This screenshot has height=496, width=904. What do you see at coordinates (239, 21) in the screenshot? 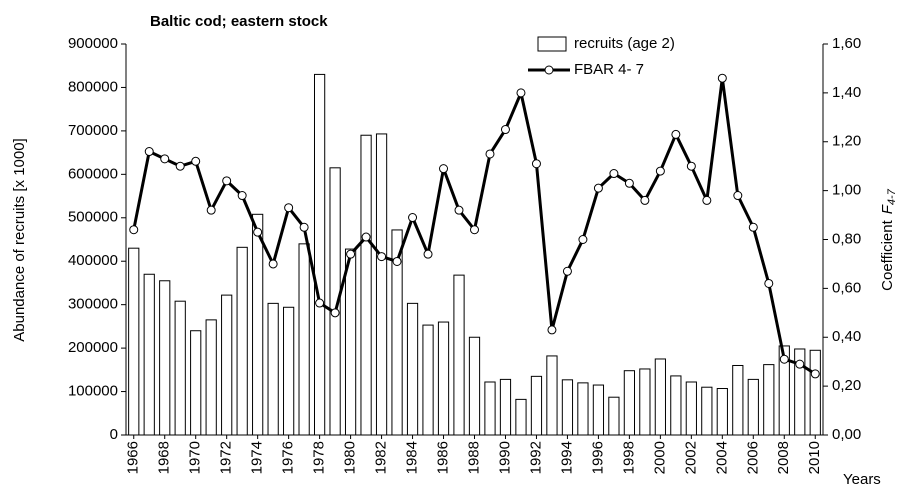
I see `chart-title: Baltic cod; eastern stock` at bounding box center [239, 21].